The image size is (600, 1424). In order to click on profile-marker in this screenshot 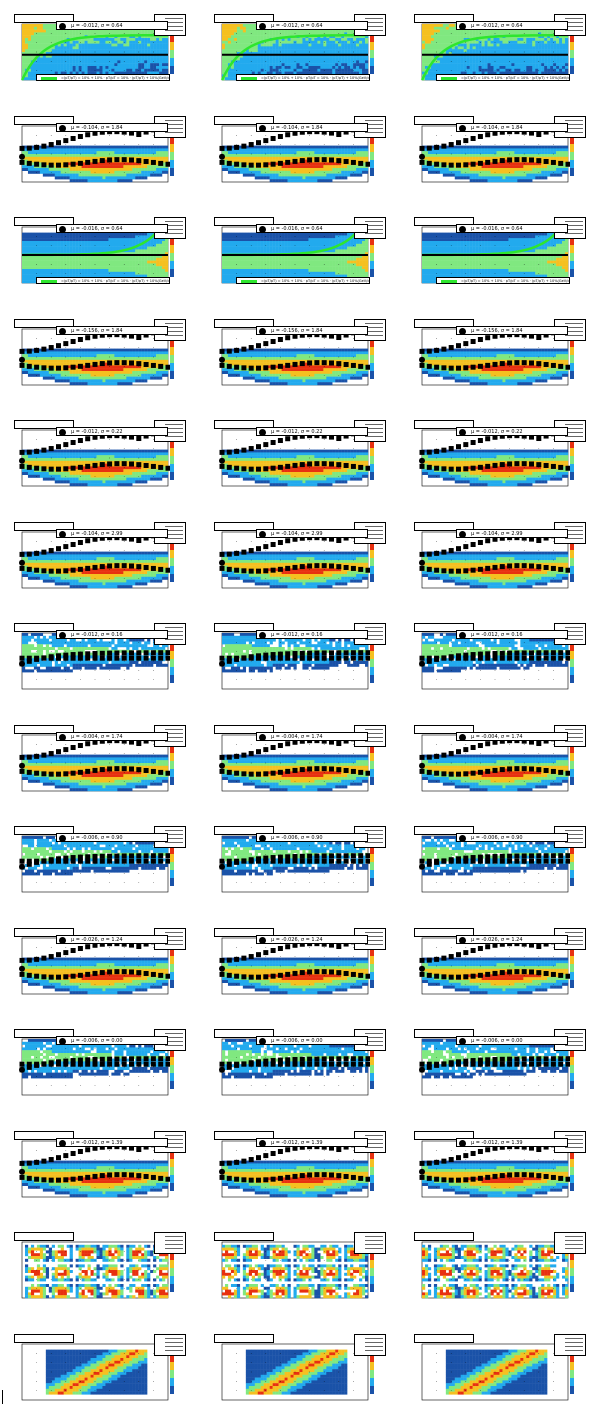, I will do `click(338, 134)`.